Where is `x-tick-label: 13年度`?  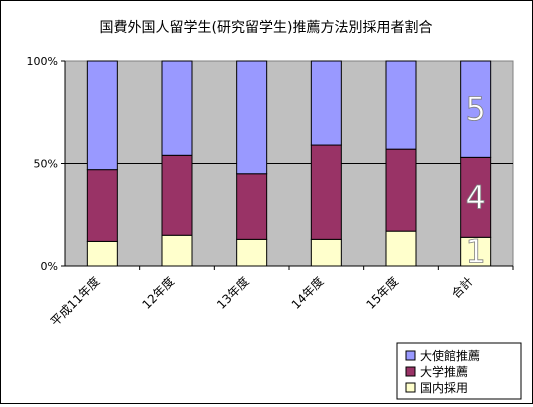 x-tick-label: 13年度 is located at coordinates (232, 293).